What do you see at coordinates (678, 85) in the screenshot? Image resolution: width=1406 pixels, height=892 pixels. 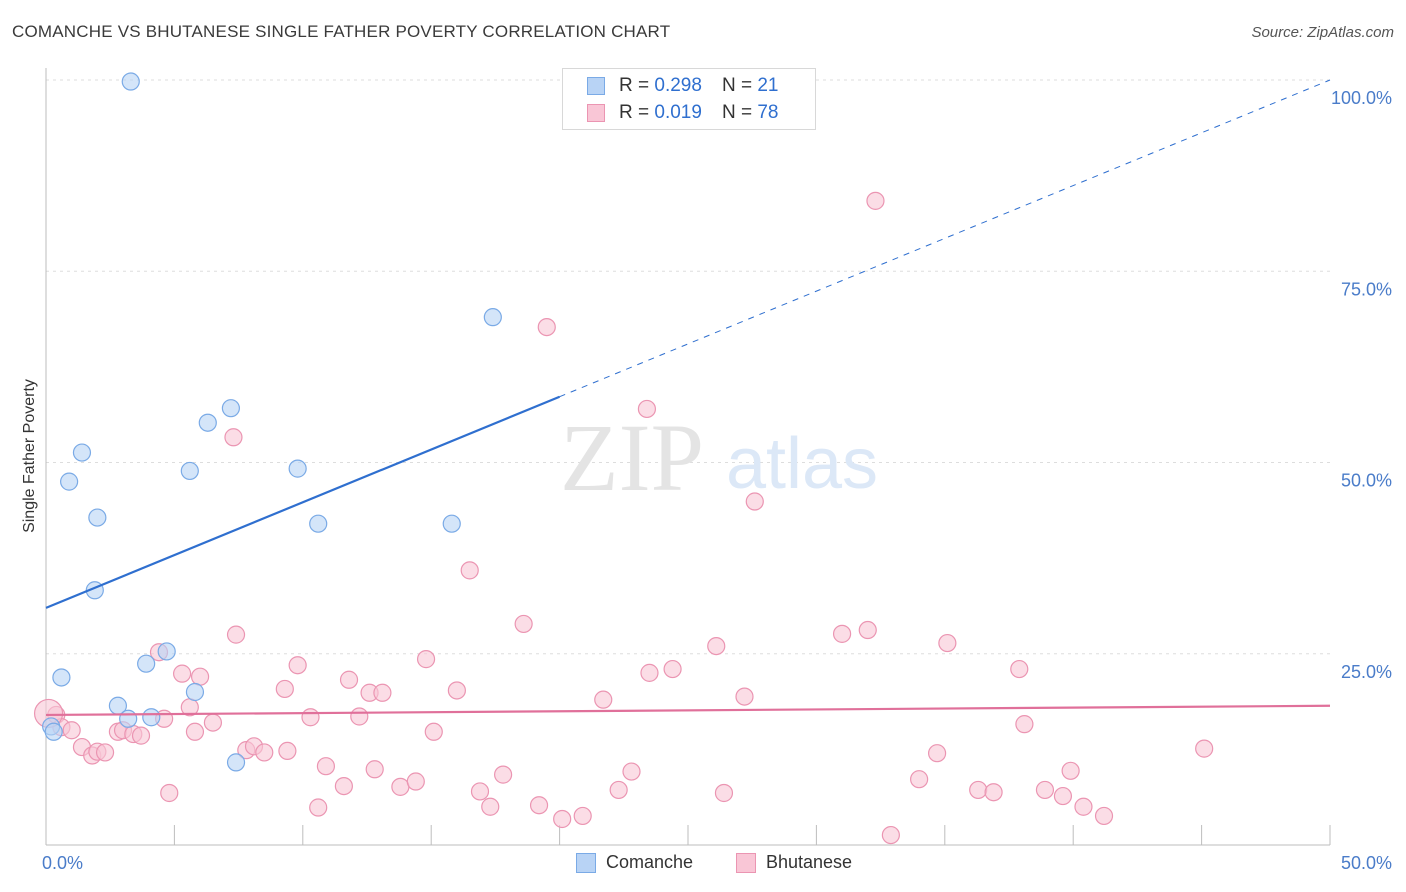 I see `legend-r-value: 0.298` at bounding box center [678, 85].